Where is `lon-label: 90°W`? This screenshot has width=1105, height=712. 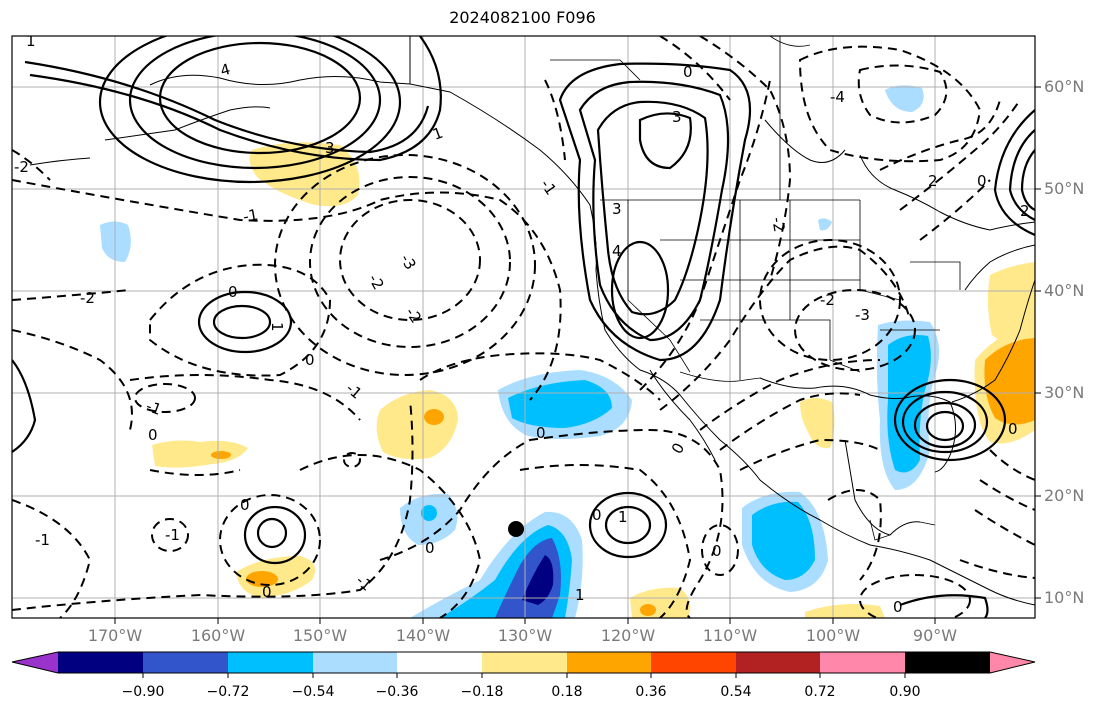
lon-label: 90°W is located at coordinates (935, 635).